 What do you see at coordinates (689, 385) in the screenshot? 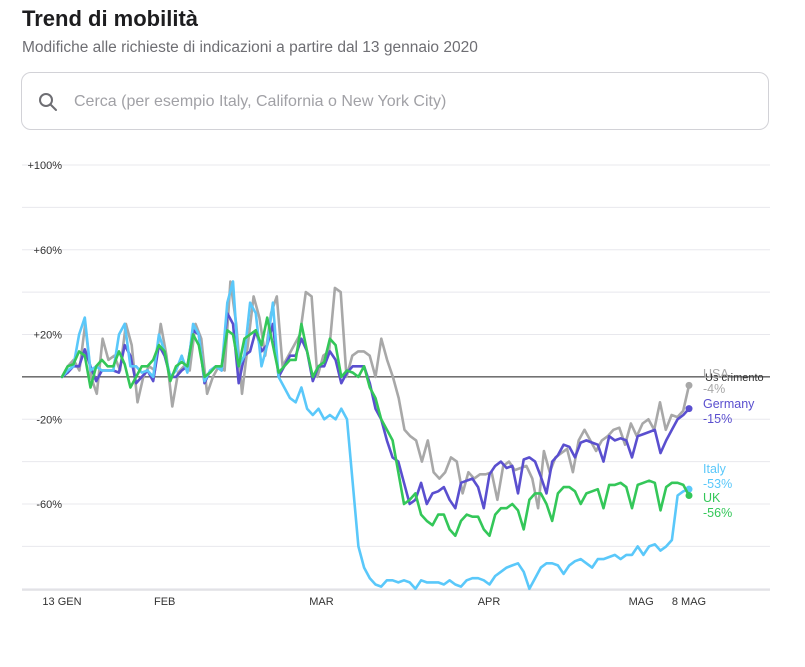
I see `series-end-dot-usa` at bounding box center [689, 385].